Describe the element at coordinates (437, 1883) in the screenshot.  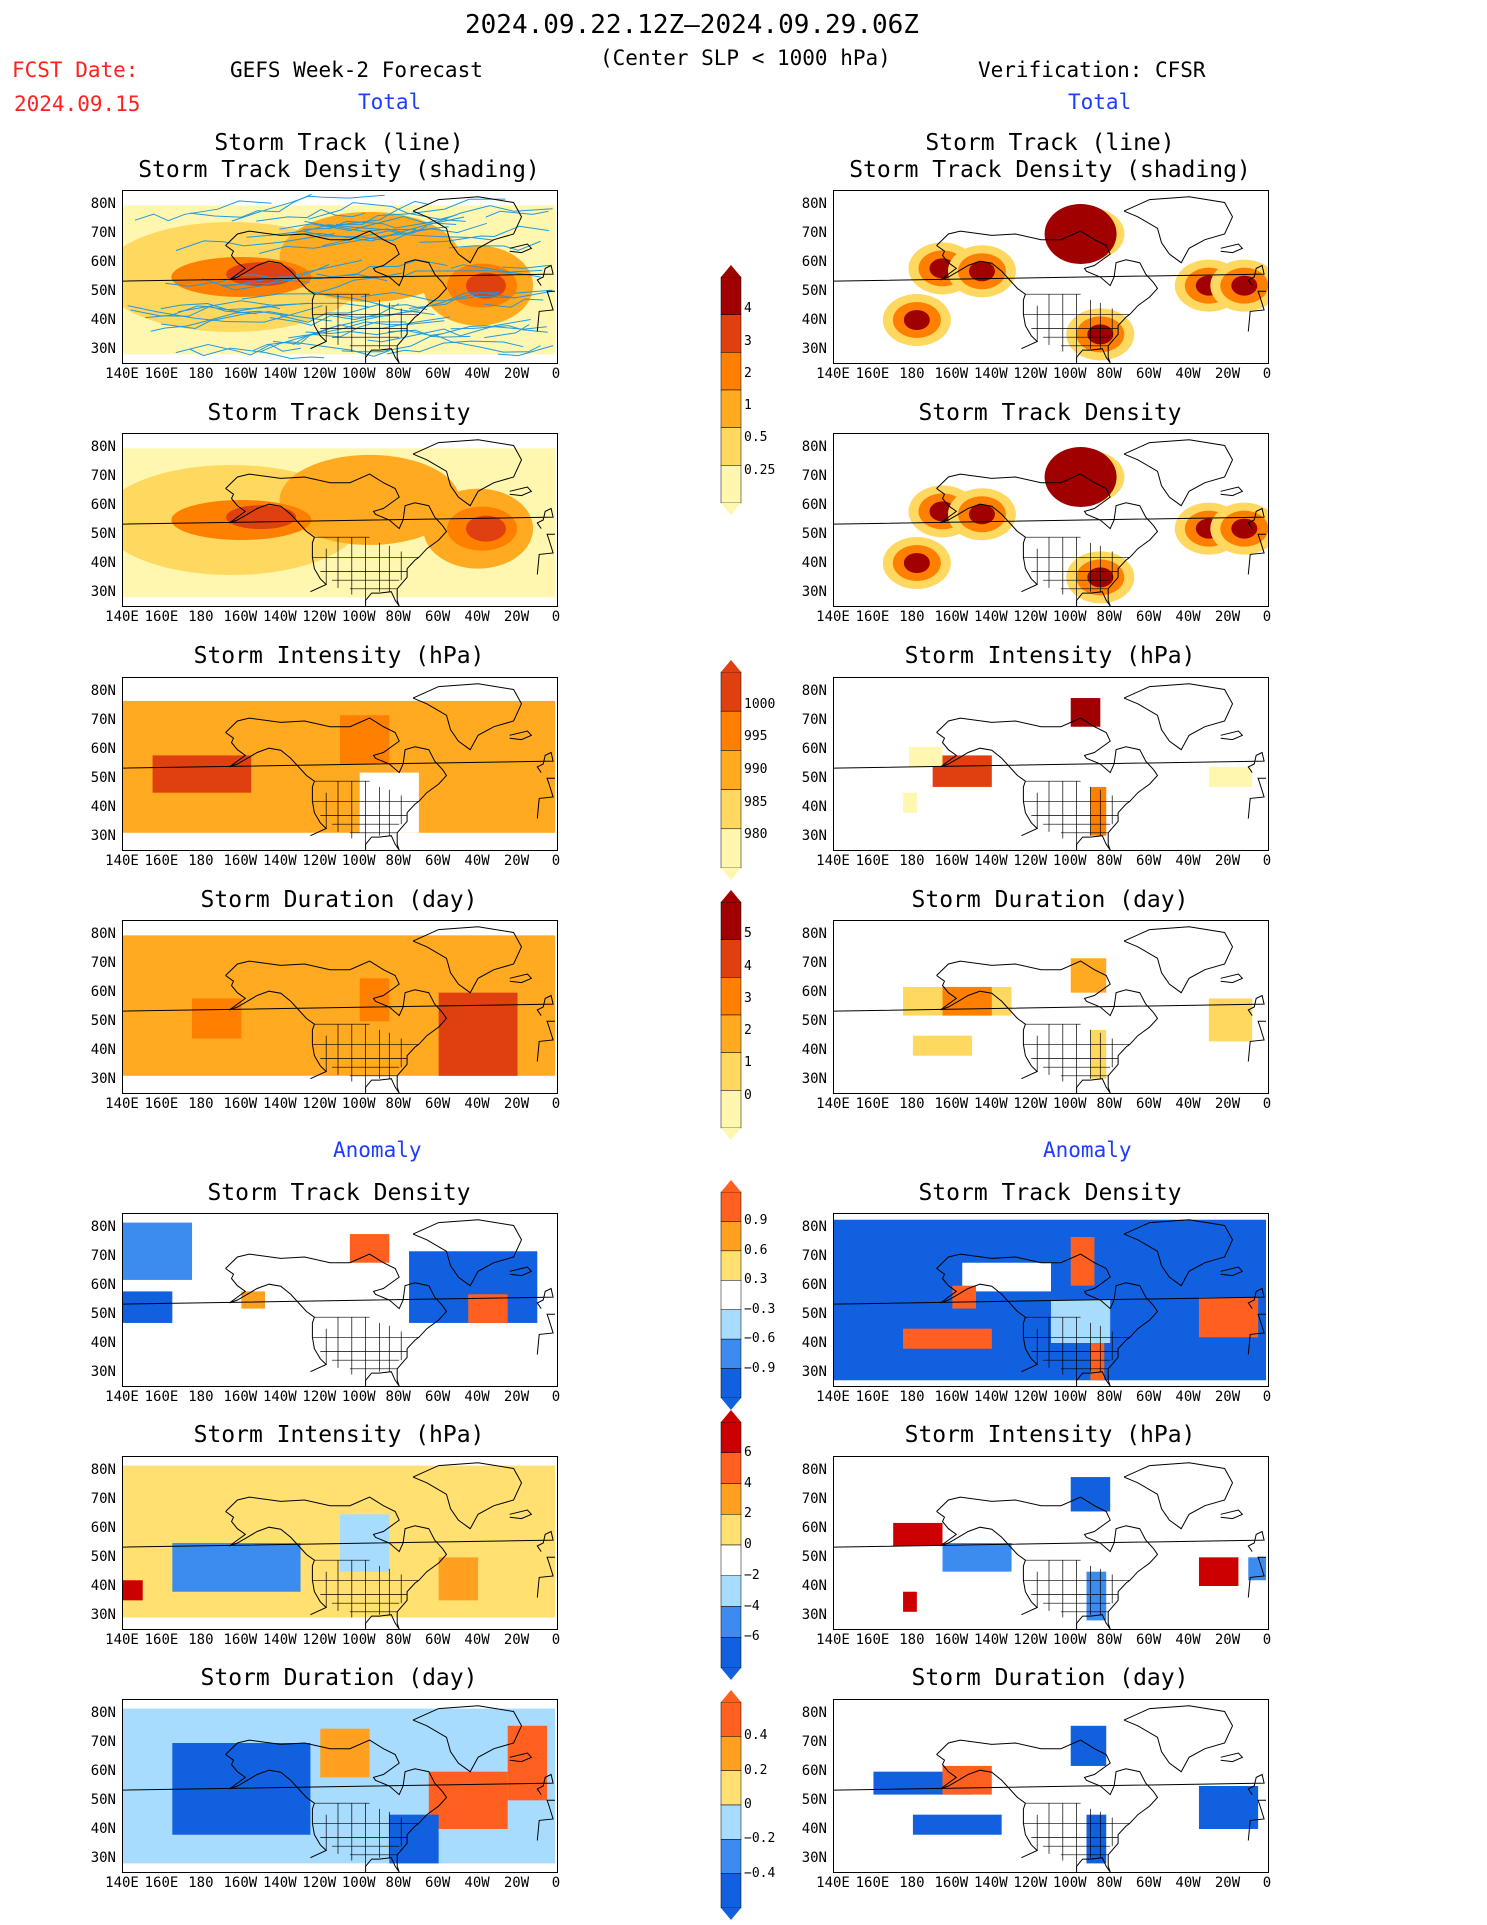
I see `lon-label: 60W` at that location.